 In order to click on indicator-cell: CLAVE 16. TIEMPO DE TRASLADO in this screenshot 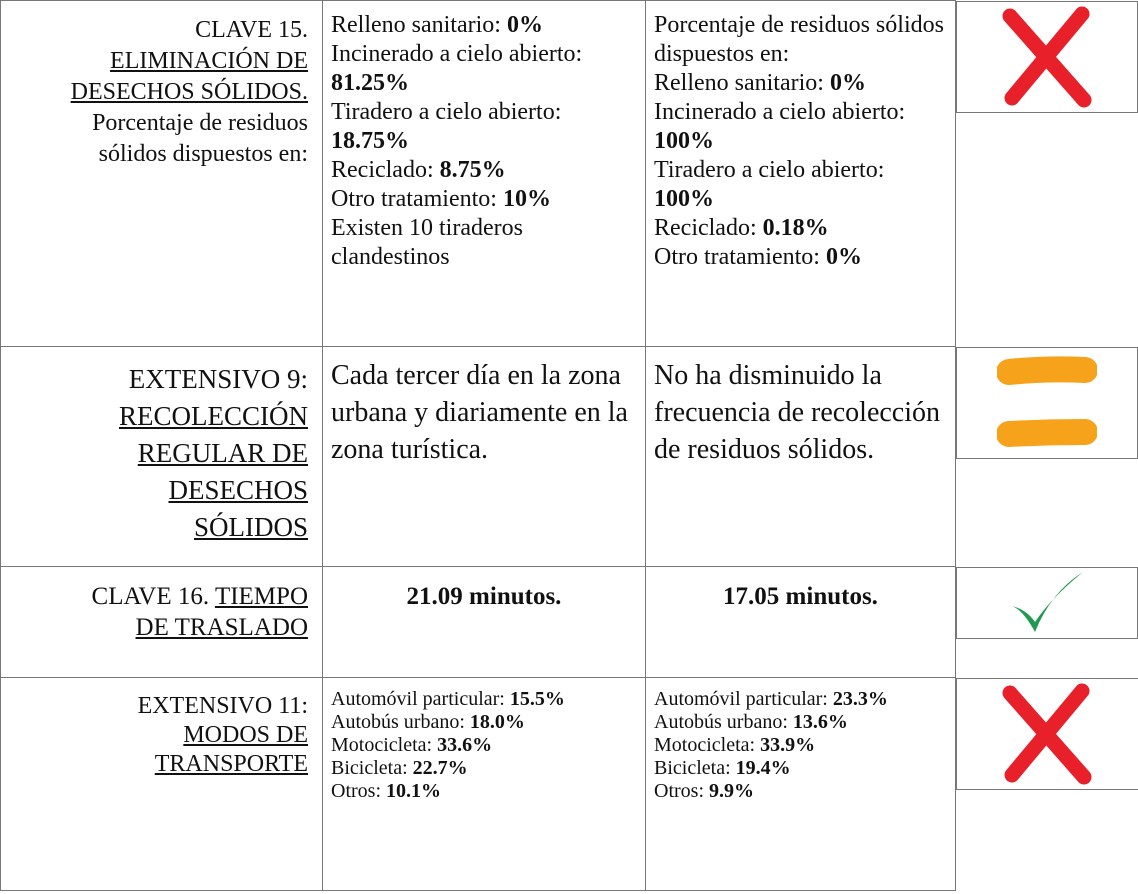, I will do `click(161, 622)`.